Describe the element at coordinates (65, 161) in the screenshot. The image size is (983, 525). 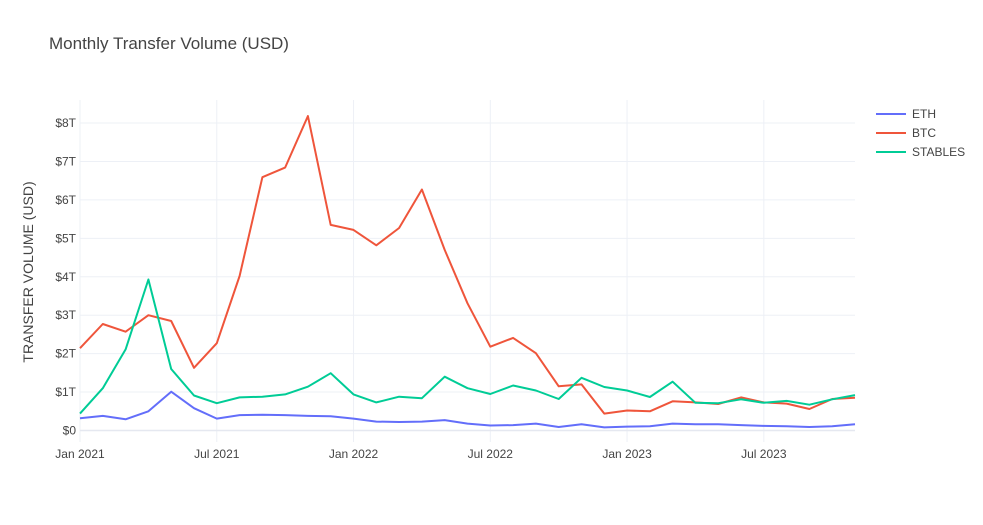
I see `y-tick-label: $7T` at that location.